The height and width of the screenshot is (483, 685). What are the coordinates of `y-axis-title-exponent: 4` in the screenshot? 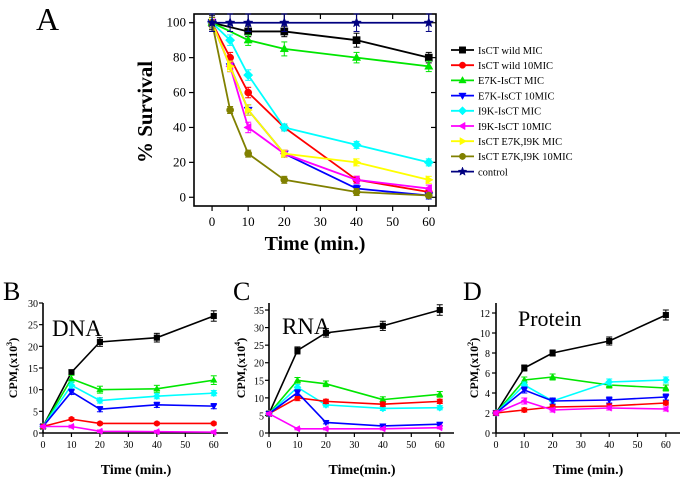 It's located at (237, 343).